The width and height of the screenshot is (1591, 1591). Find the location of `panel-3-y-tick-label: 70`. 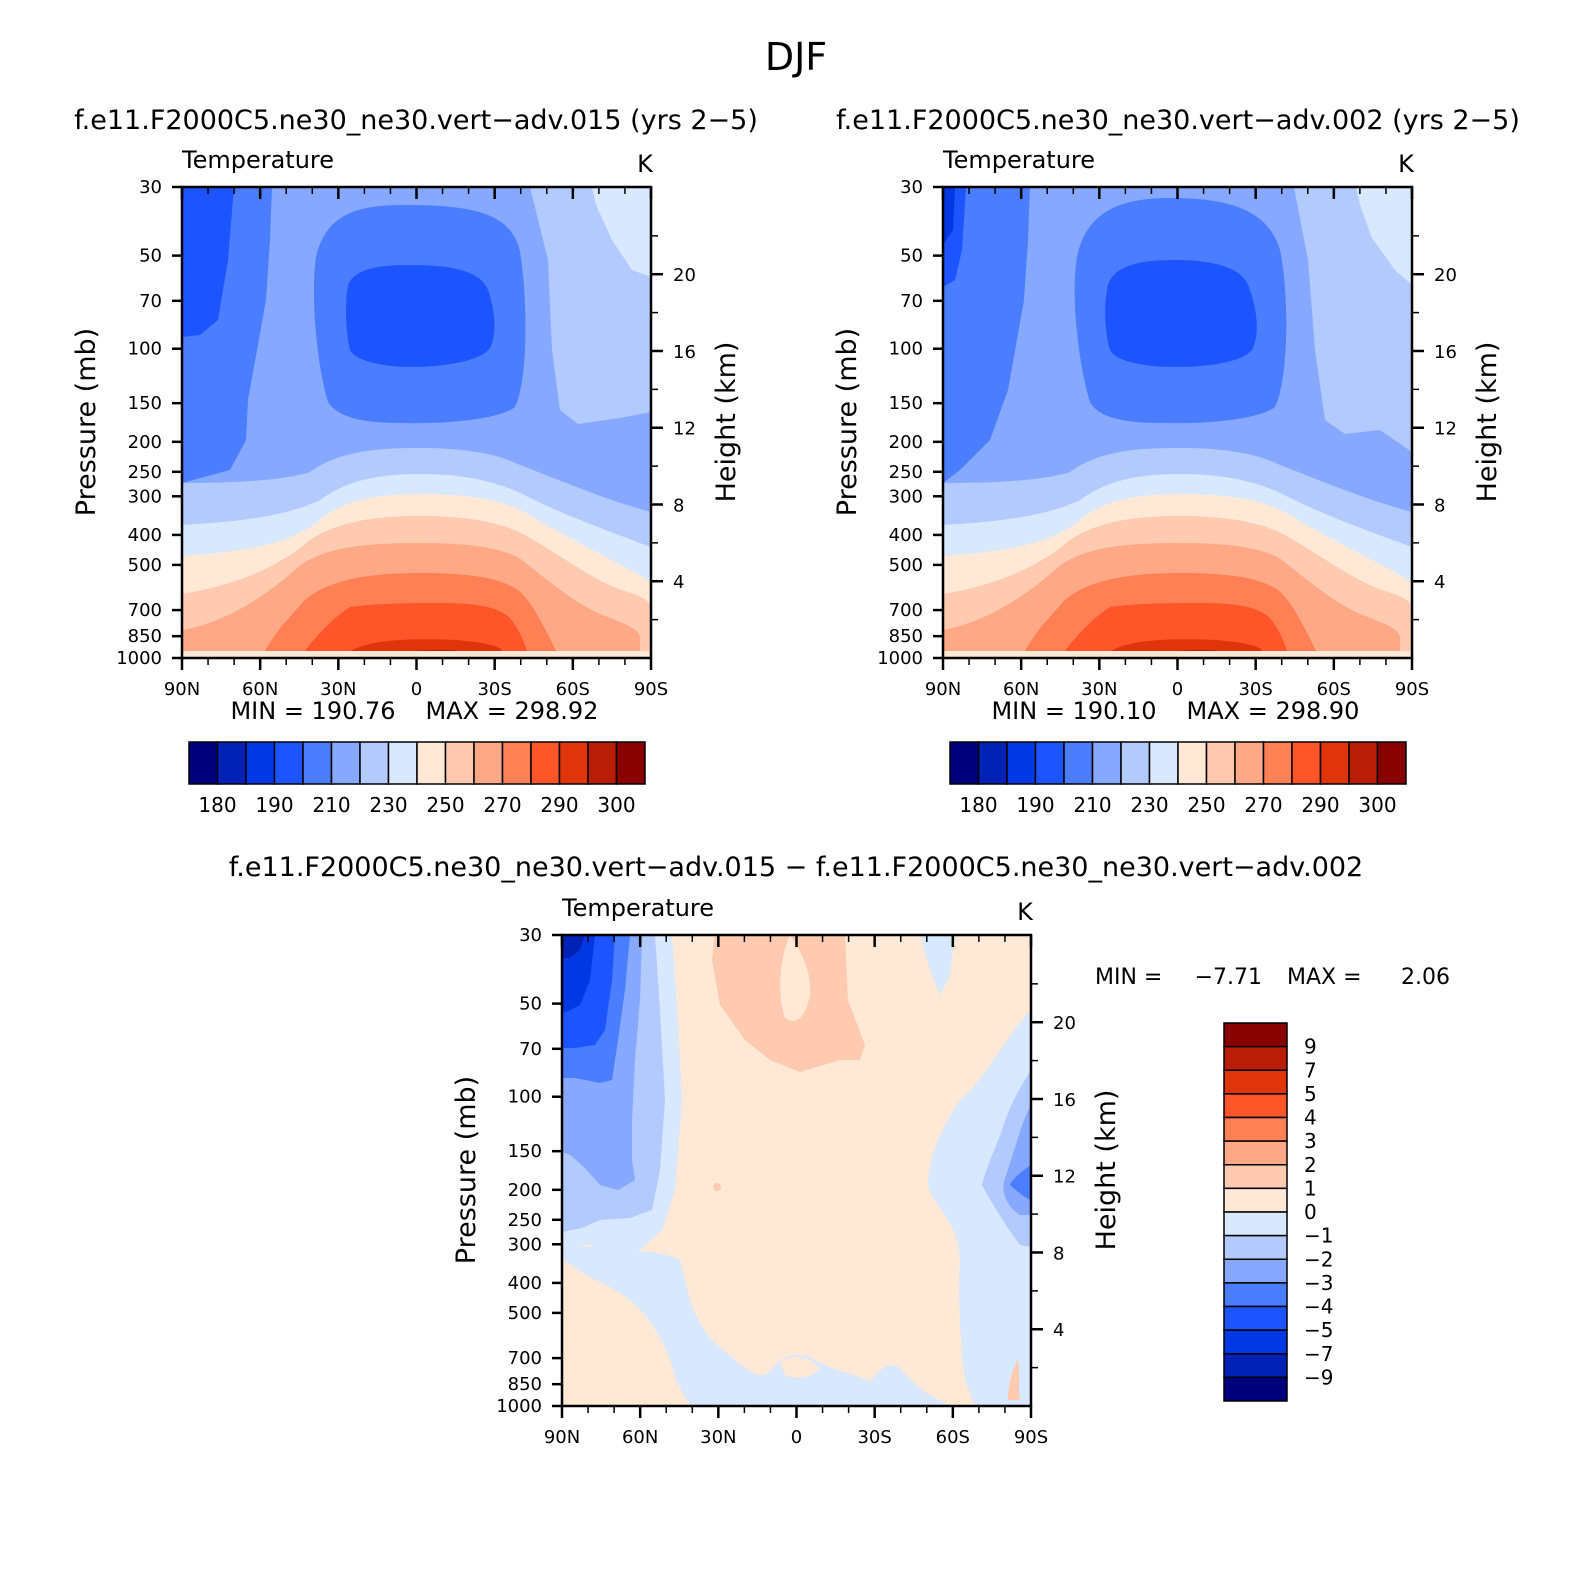

panel-3-y-tick-label: 70 is located at coordinates (530, 1049).